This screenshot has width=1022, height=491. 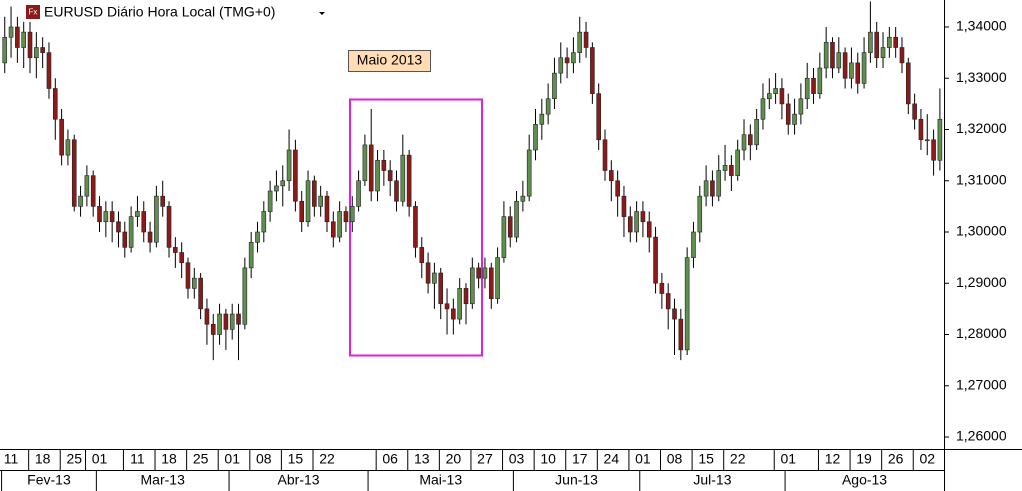 What do you see at coordinates (322, 13) in the screenshot?
I see `dropdown-arrow` at bounding box center [322, 13].